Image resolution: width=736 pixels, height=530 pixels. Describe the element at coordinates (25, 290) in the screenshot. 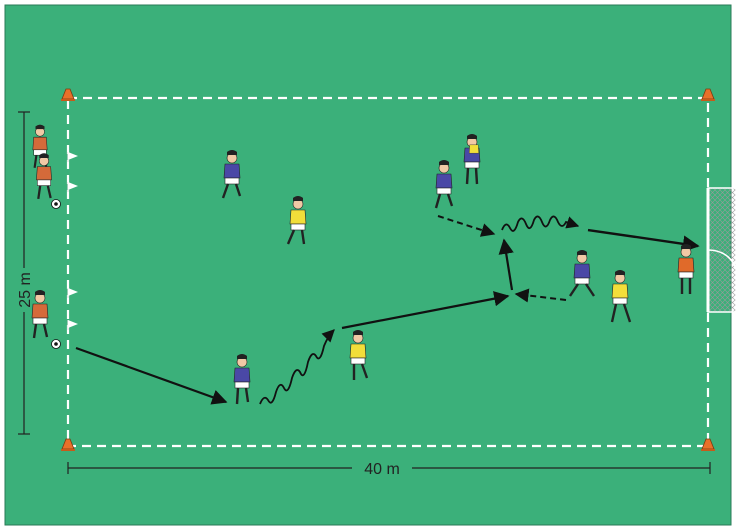

I see `height-label: 25 m` at that location.